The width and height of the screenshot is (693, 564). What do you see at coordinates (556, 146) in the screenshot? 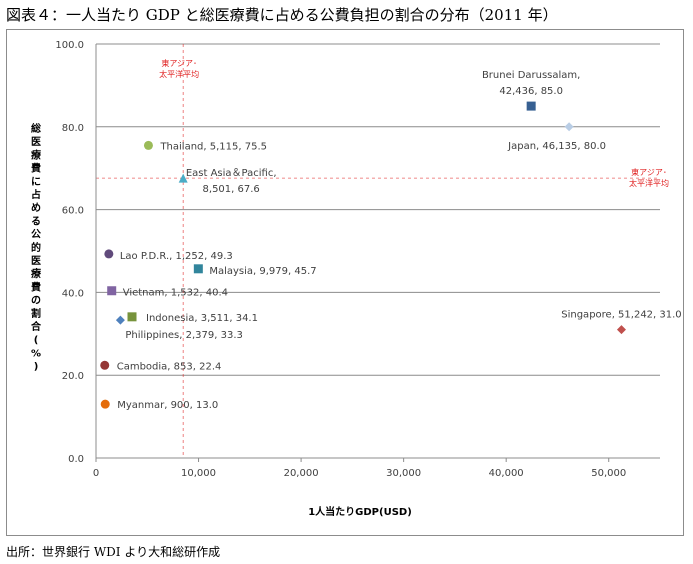
I see `data-label: Japan, 46,135, 80.0` at bounding box center [556, 146].